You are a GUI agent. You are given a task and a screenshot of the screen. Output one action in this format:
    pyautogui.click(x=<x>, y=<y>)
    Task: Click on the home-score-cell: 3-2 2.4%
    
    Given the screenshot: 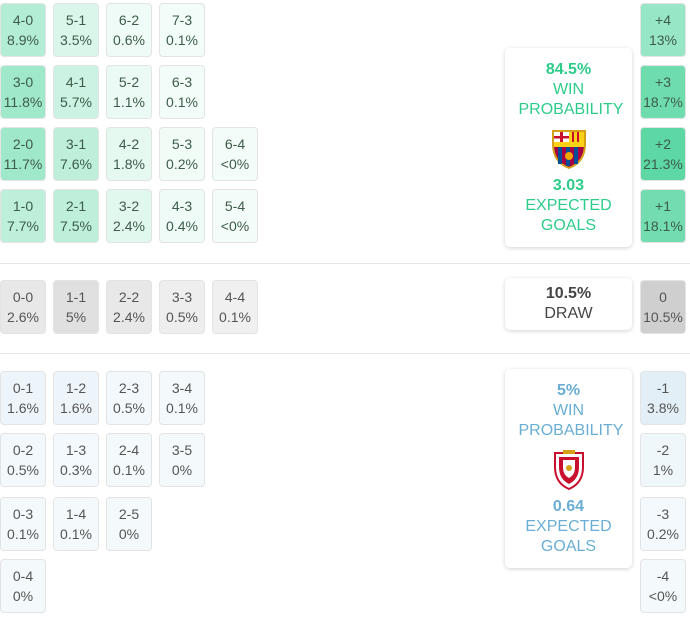 What is the action you would take?
    pyautogui.click(x=129, y=216)
    